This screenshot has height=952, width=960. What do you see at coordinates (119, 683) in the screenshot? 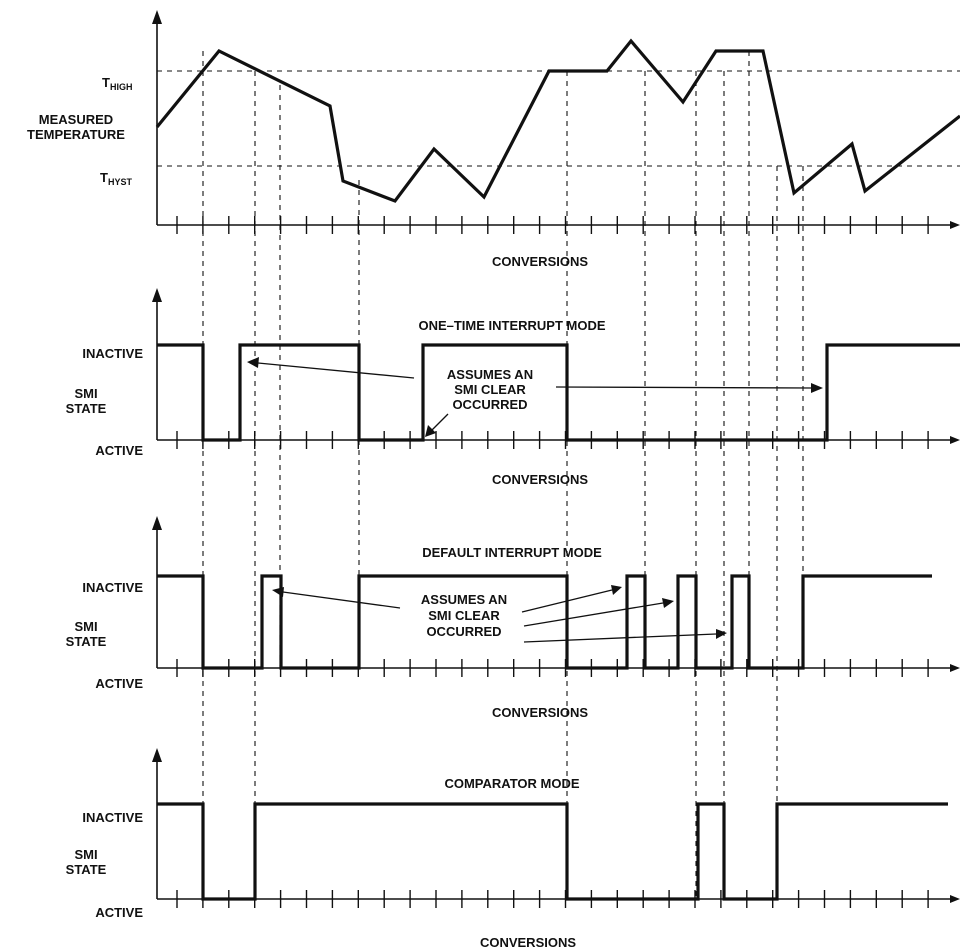
I see `default-active-label: ACTIVE` at bounding box center [119, 683].